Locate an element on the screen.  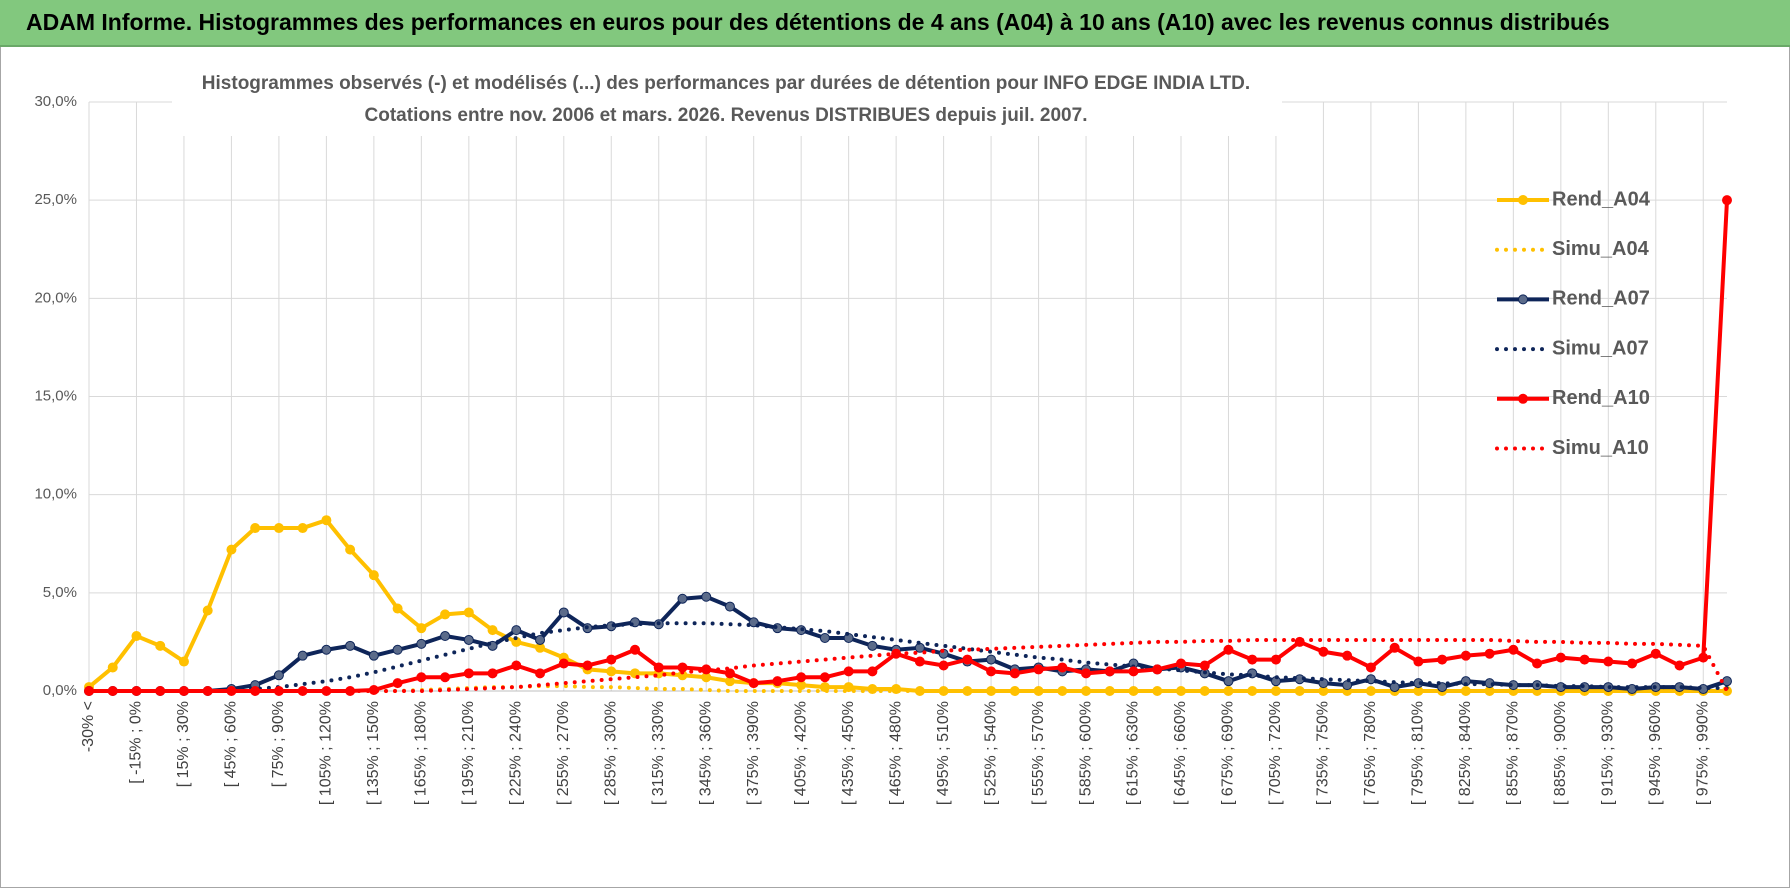
x-tick-label: [ 195% ; 210% is located at coordinates (468, 753).